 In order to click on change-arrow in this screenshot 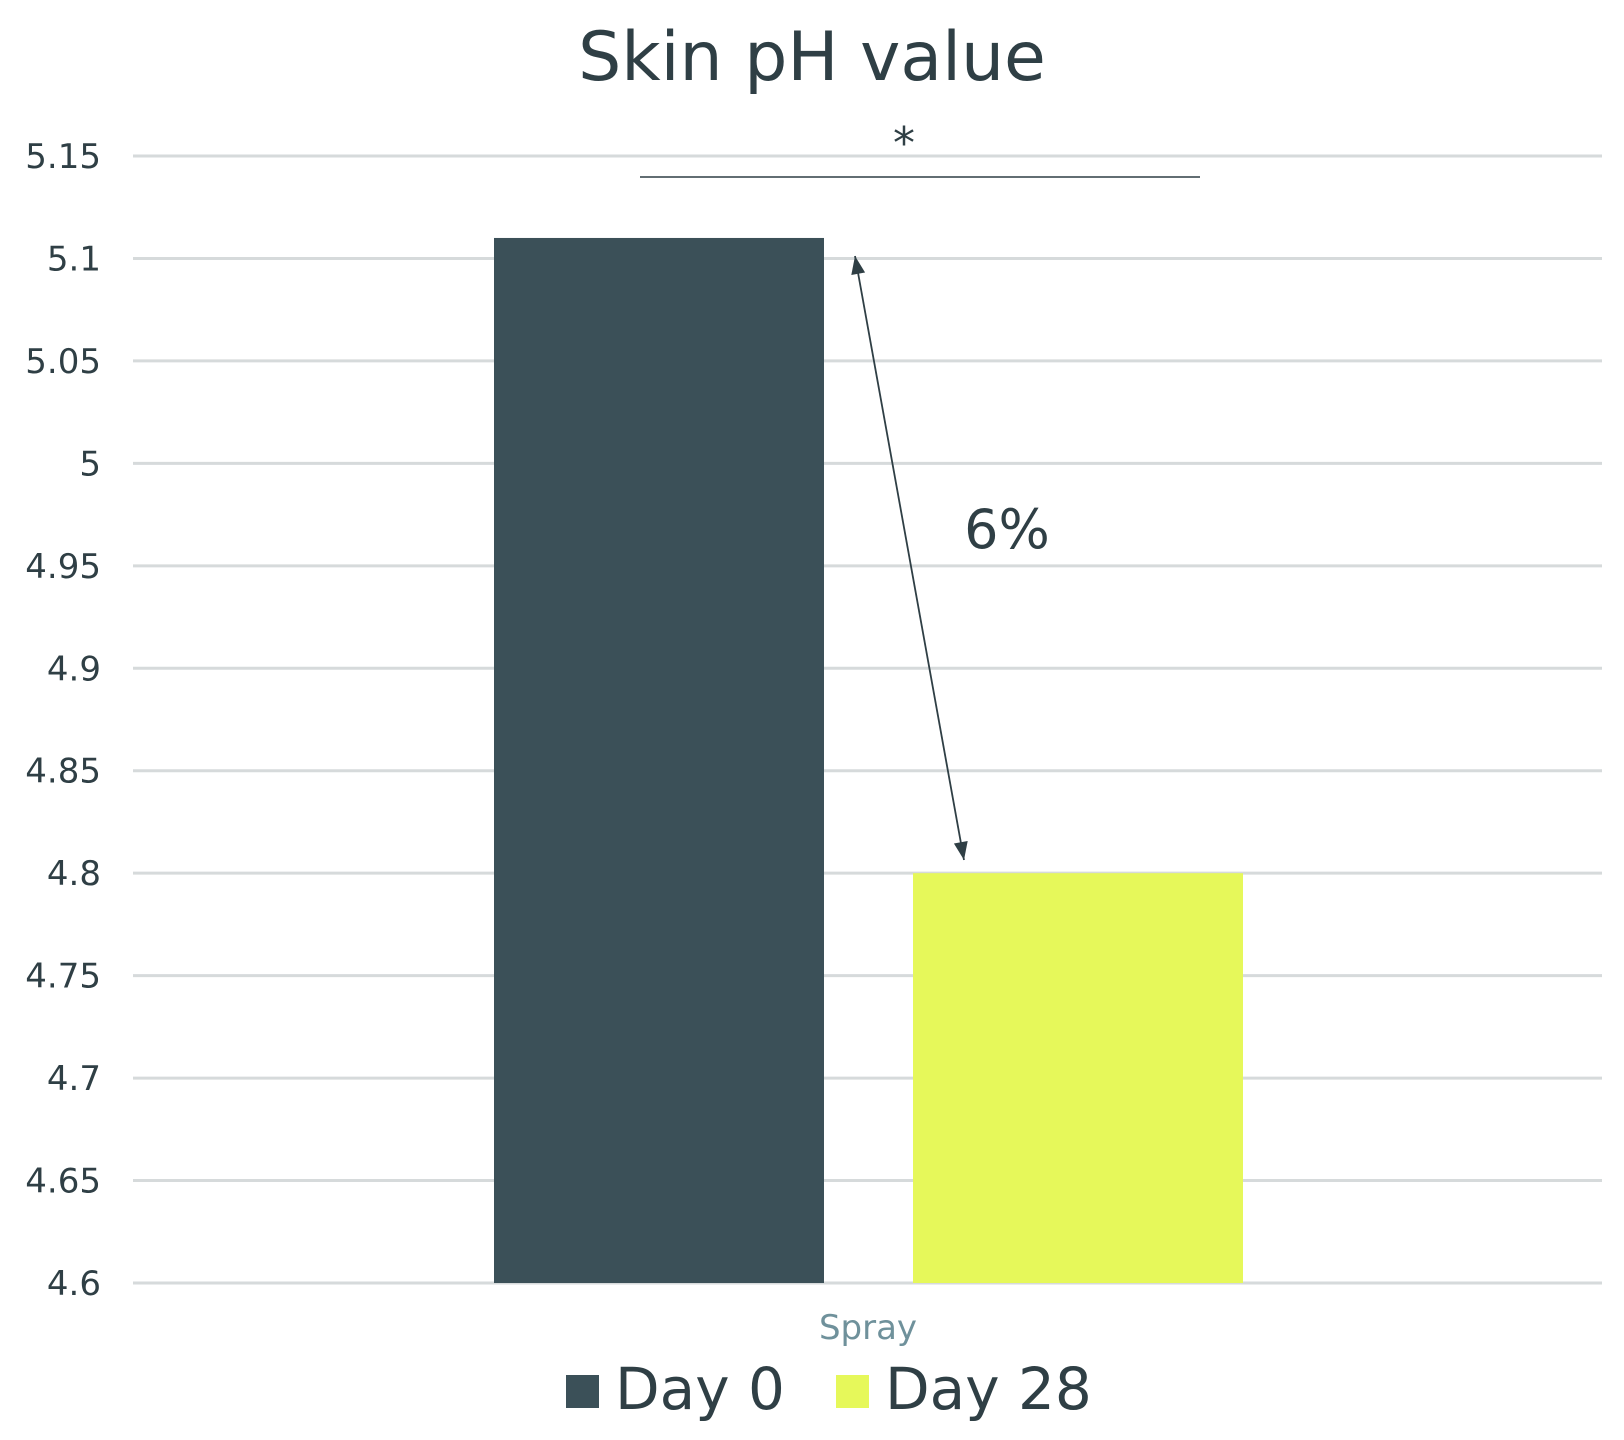, I will do `click(909, 558)`.